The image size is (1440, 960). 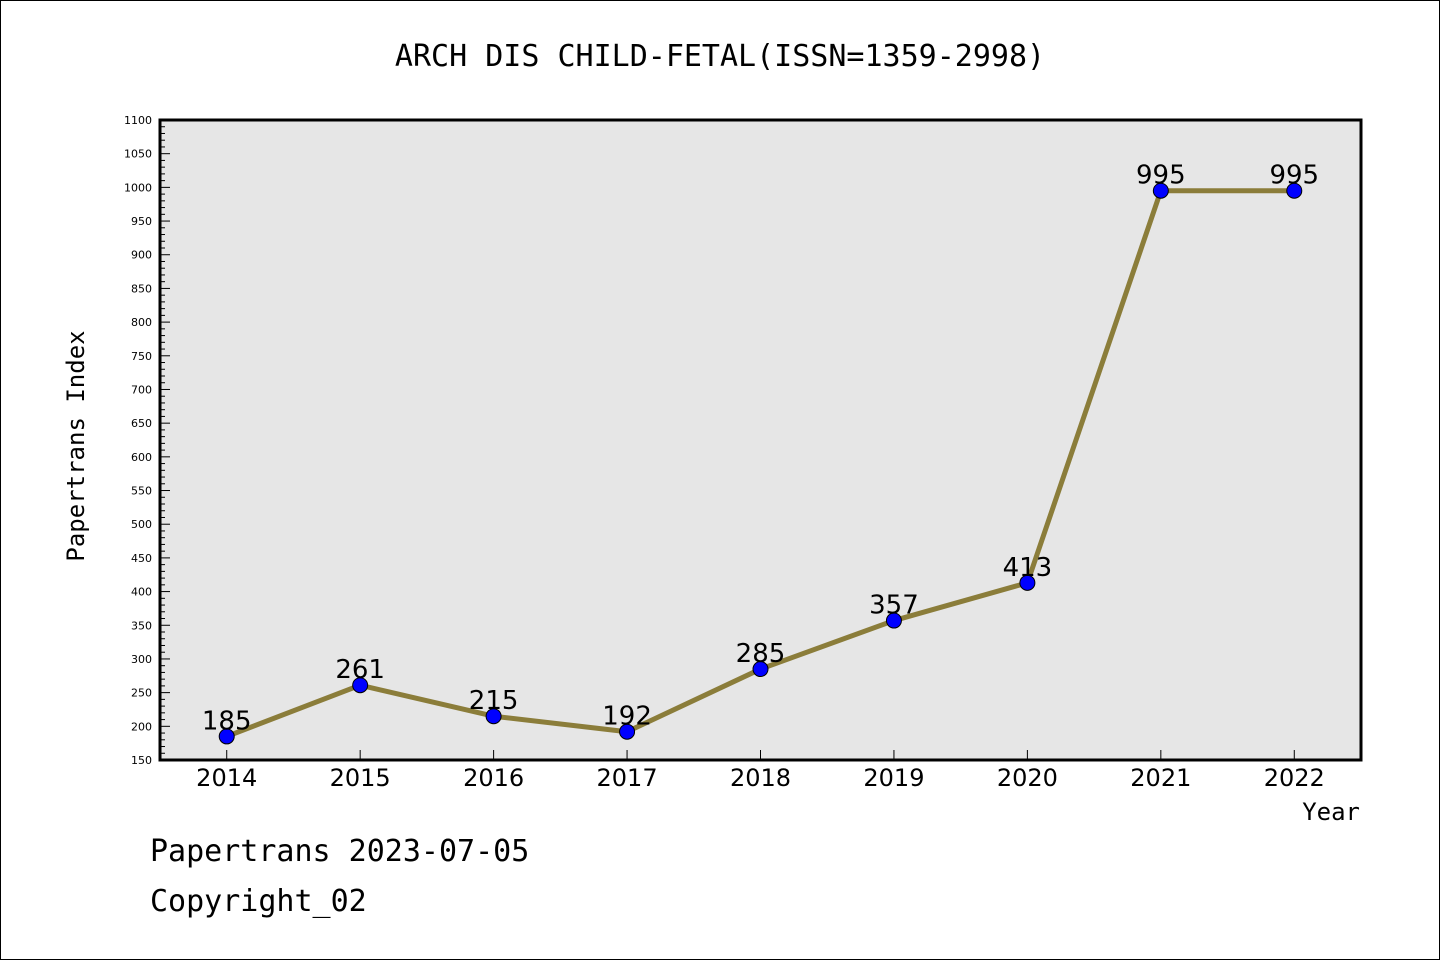 What do you see at coordinates (258, 901) in the screenshot?
I see `footer-copyright: Copyright_02` at bounding box center [258, 901].